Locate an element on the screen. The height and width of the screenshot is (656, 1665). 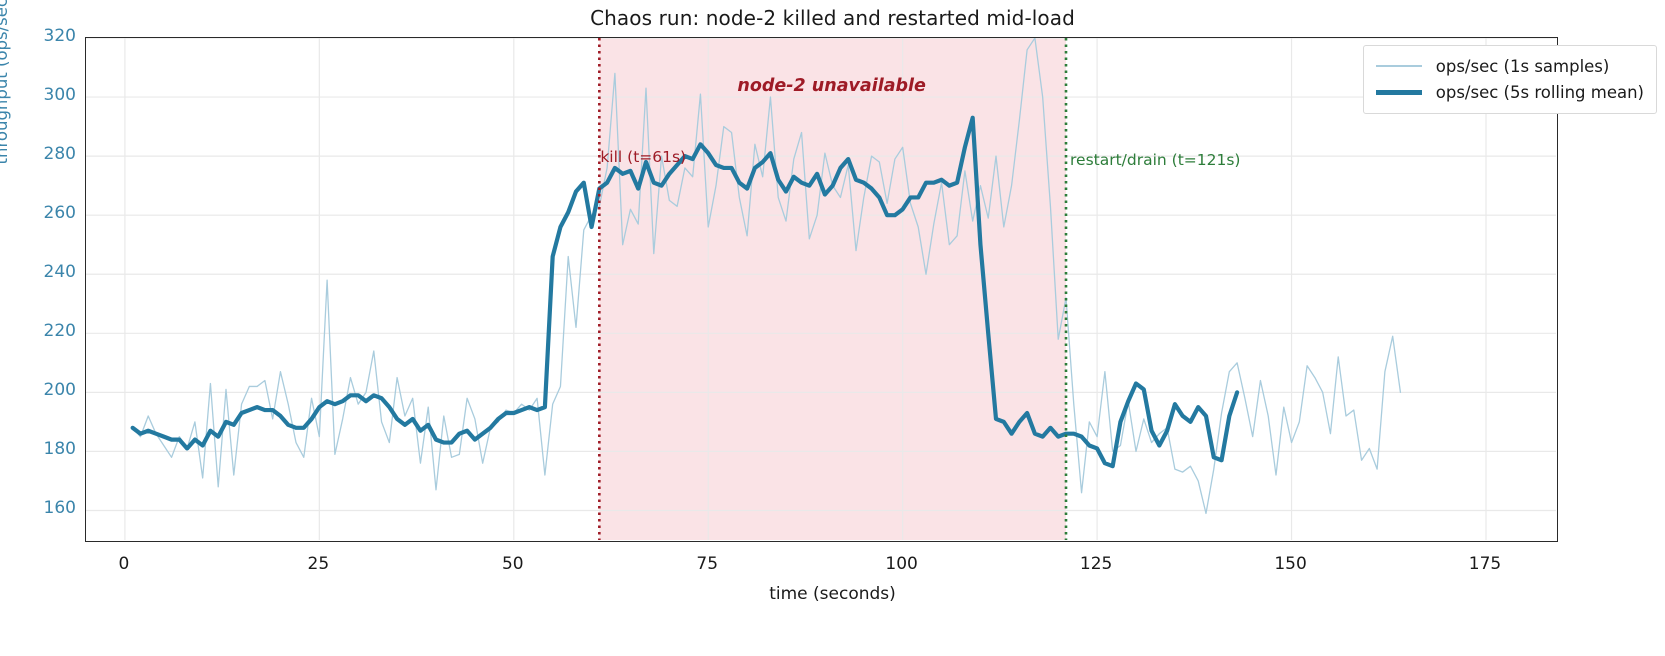
y-axis-tick-280: 280 is located at coordinates (59, 154).